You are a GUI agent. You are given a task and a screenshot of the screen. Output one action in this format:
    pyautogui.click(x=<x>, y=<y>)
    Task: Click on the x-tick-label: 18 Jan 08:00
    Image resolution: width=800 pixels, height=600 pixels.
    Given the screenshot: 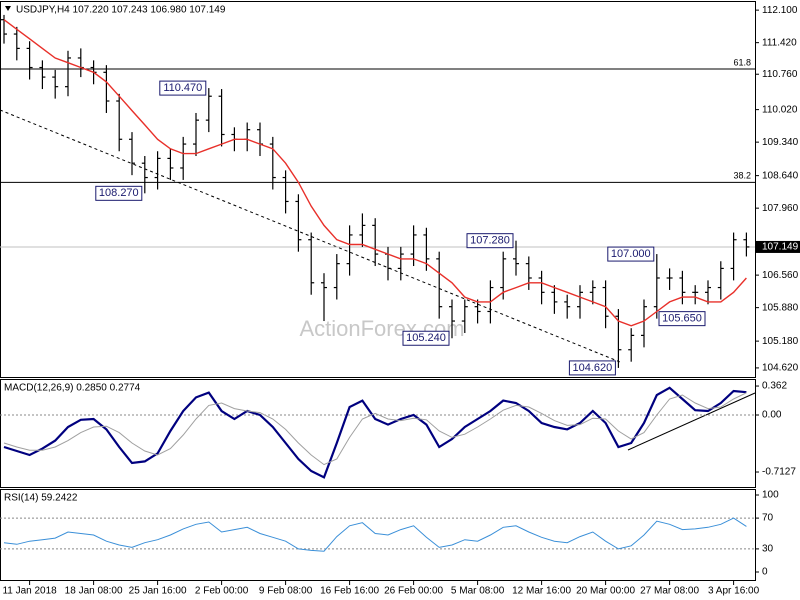 What is the action you would take?
    pyautogui.click(x=94, y=591)
    